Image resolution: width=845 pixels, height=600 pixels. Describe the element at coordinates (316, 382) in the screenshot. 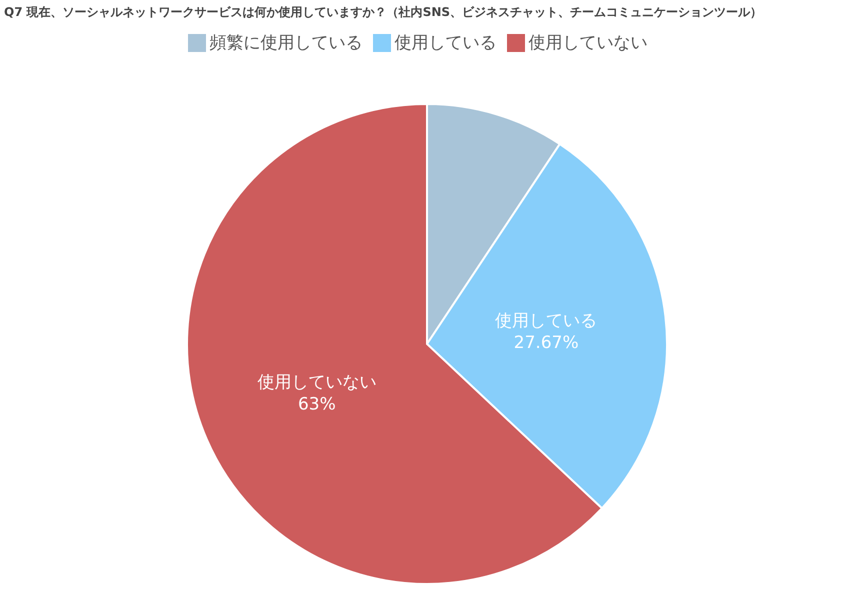

I see `slice-label: 使用していない` at that location.